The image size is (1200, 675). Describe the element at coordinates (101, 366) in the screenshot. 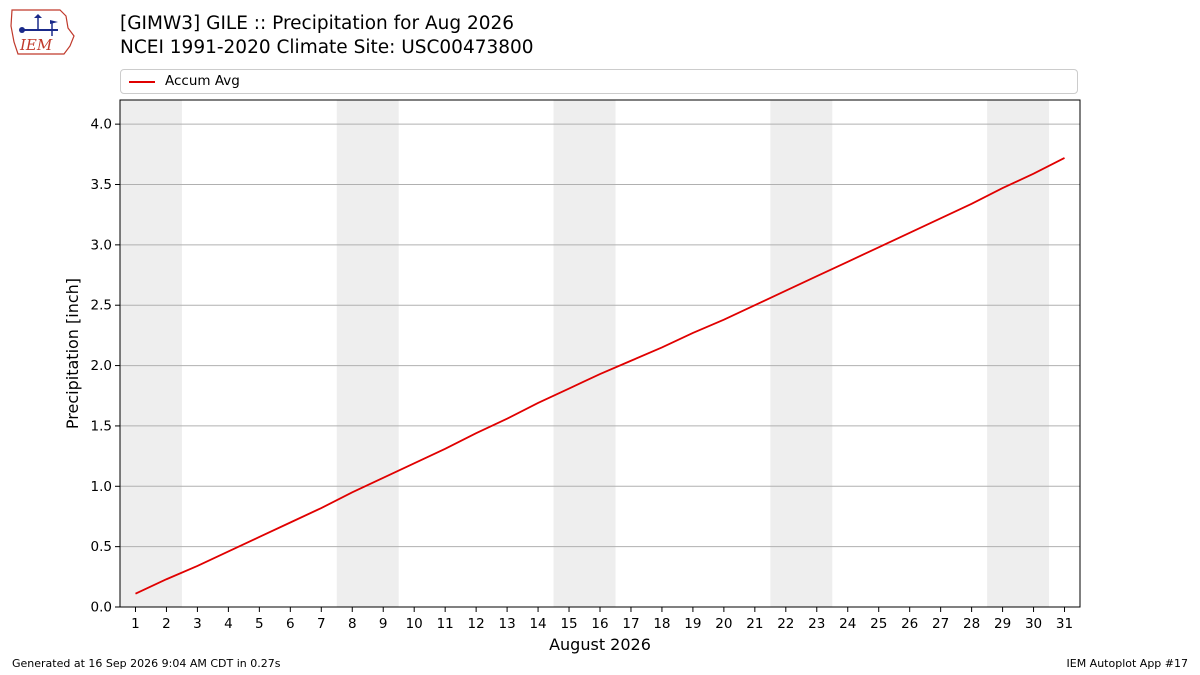

I see `y-tick-label: 2.0` at that location.